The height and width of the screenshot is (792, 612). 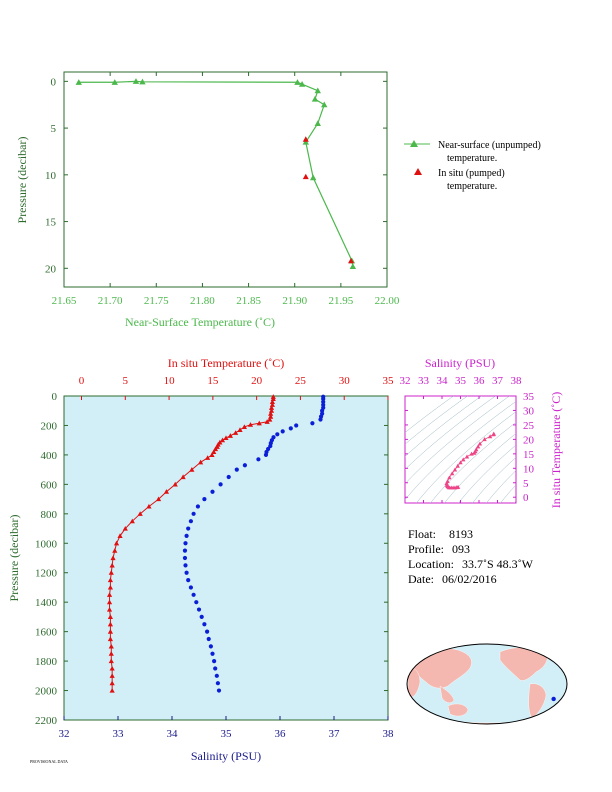 I want to click on x-tick-label: 22.00, so click(x=387, y=301).